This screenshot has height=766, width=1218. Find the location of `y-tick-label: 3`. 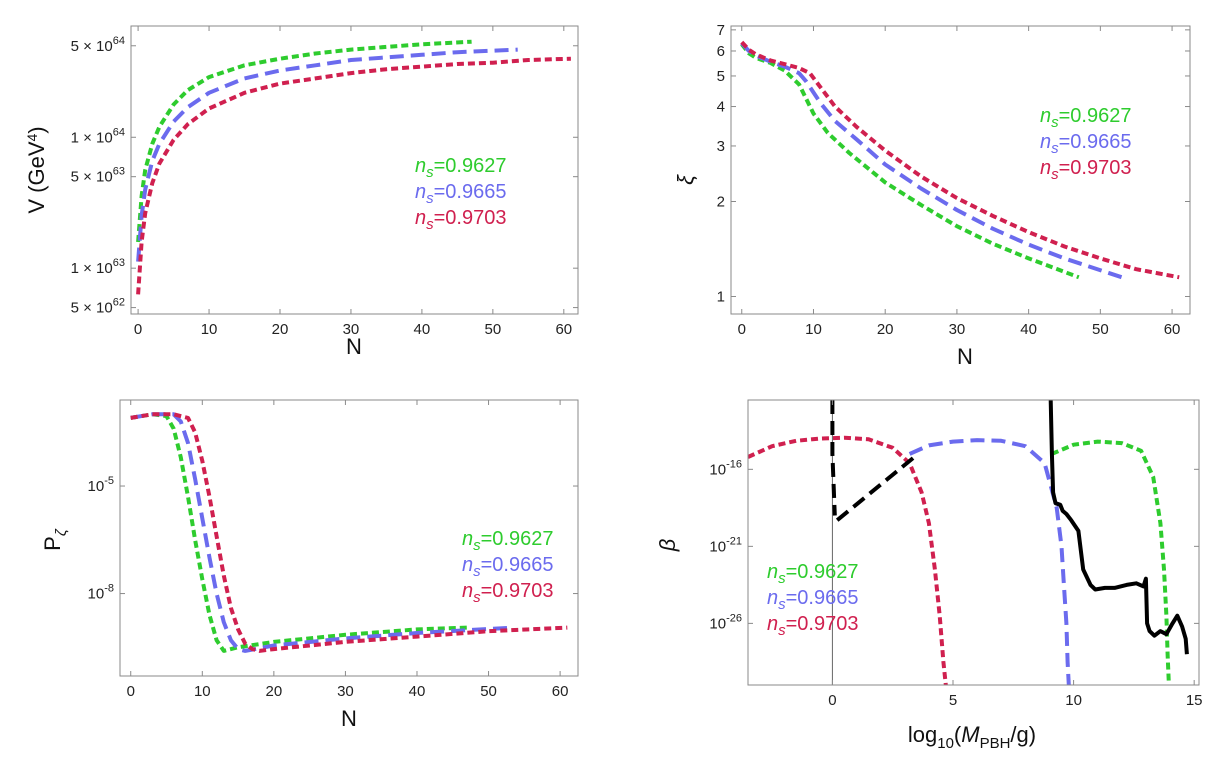

y-tick-label: 3 is located at coordinates (721, 146).